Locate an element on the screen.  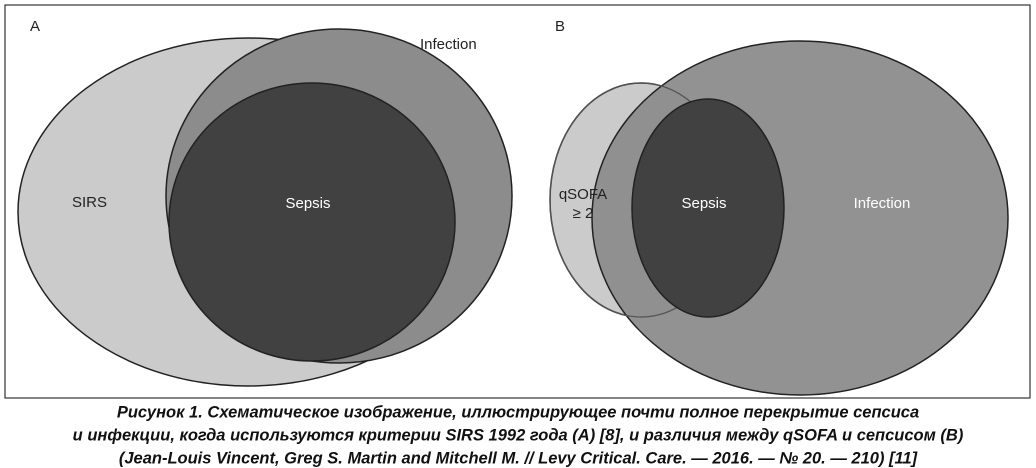
set-label: qSOFA is located at coordinates (583, 194).